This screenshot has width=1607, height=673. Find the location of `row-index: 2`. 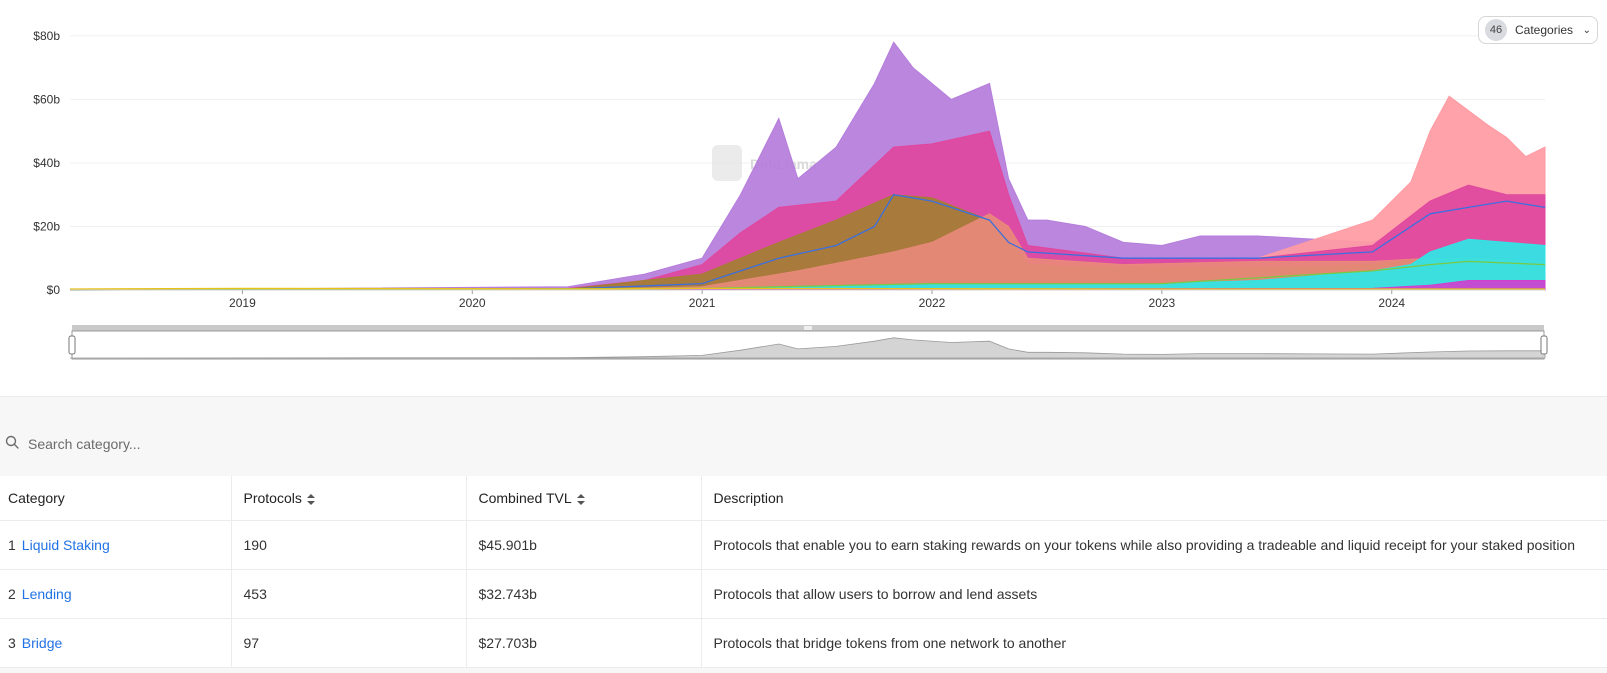

row-index: 2 is located at coordinates (12, 594).